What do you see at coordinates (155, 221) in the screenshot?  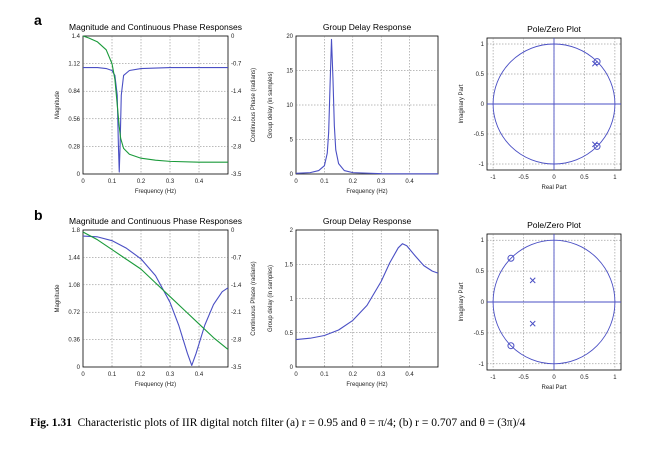 I see `p4-title: Magnitude and Continuous Phase Responses` at bounding box center [155, 221].